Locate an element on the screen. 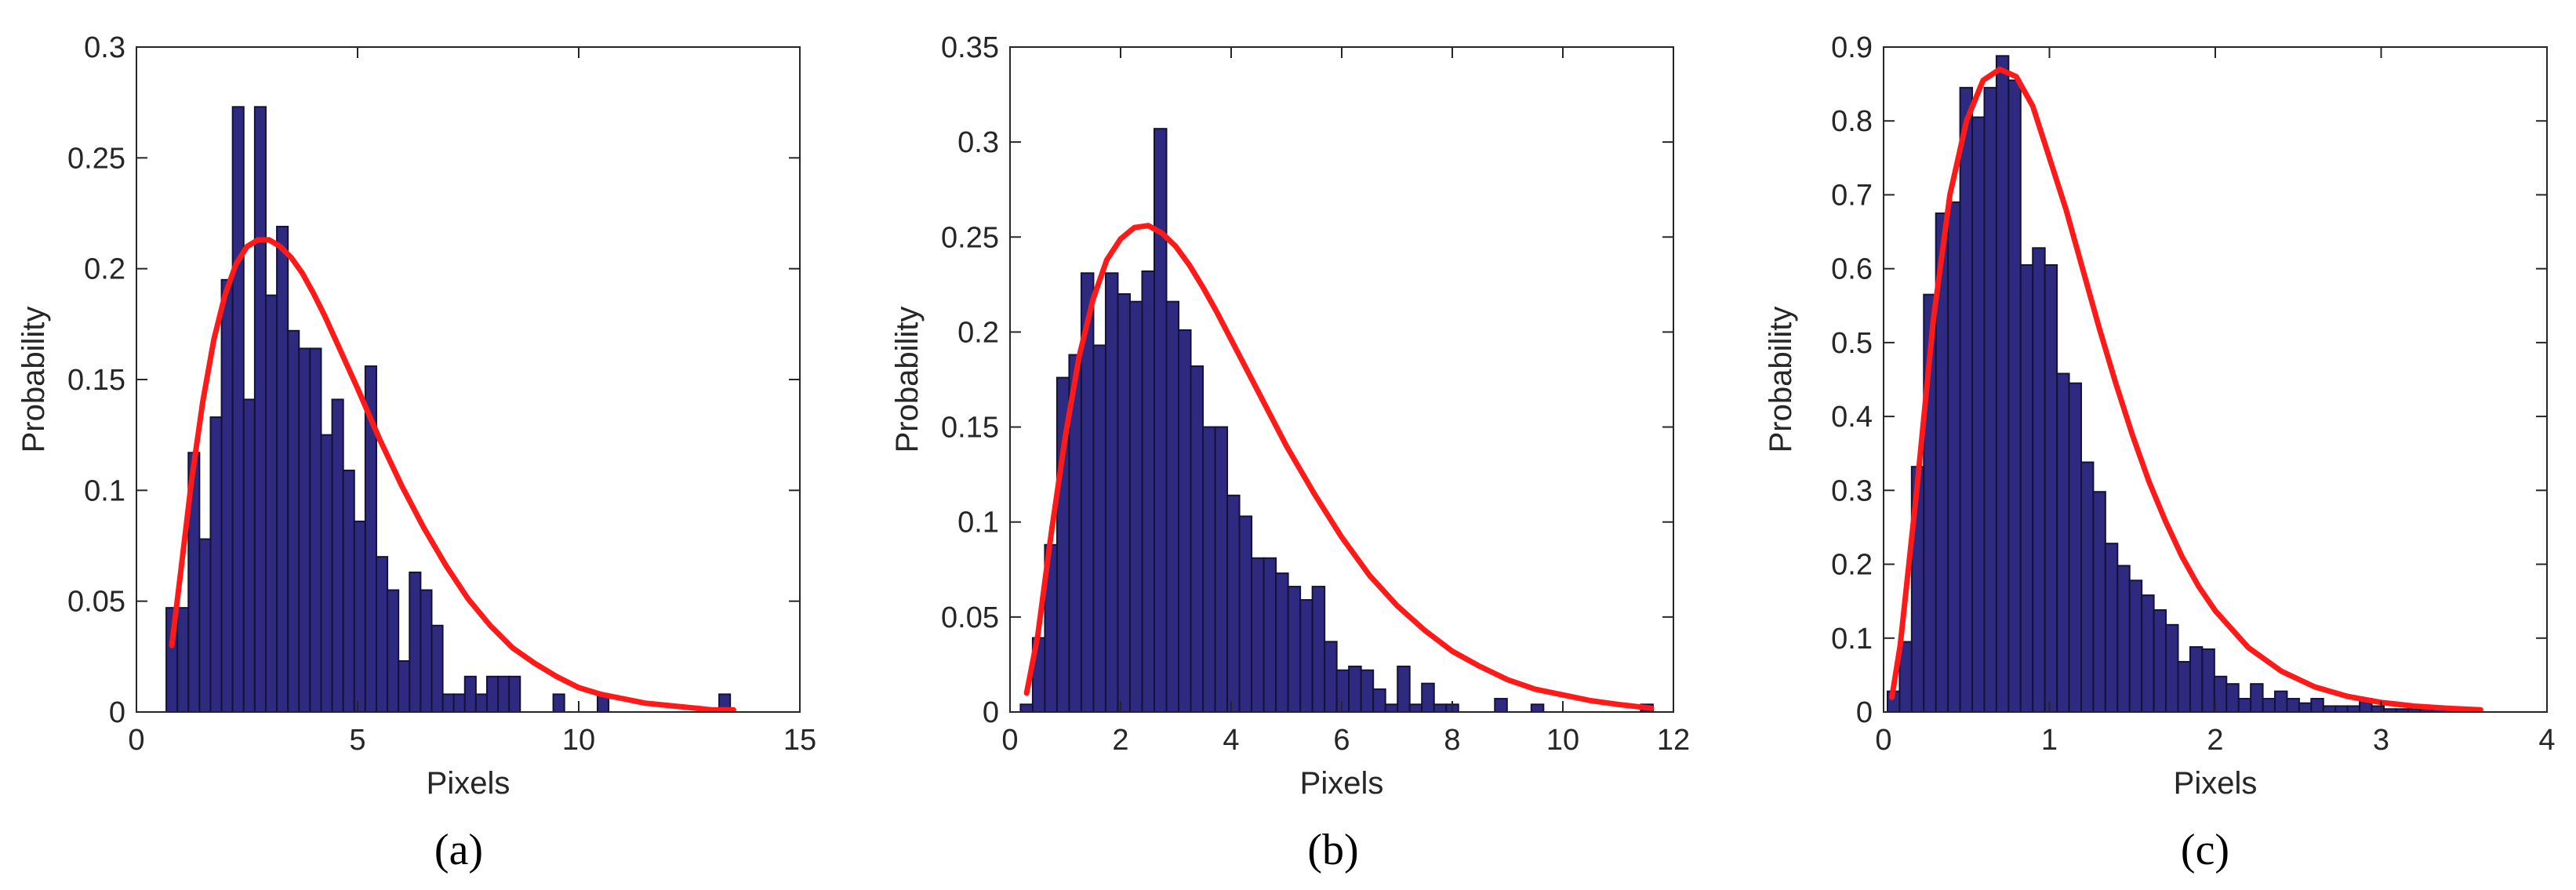 The width and height of the screenshot is (2576, 890). x-tick-label: 1 is located at coordinates (2049, 740).